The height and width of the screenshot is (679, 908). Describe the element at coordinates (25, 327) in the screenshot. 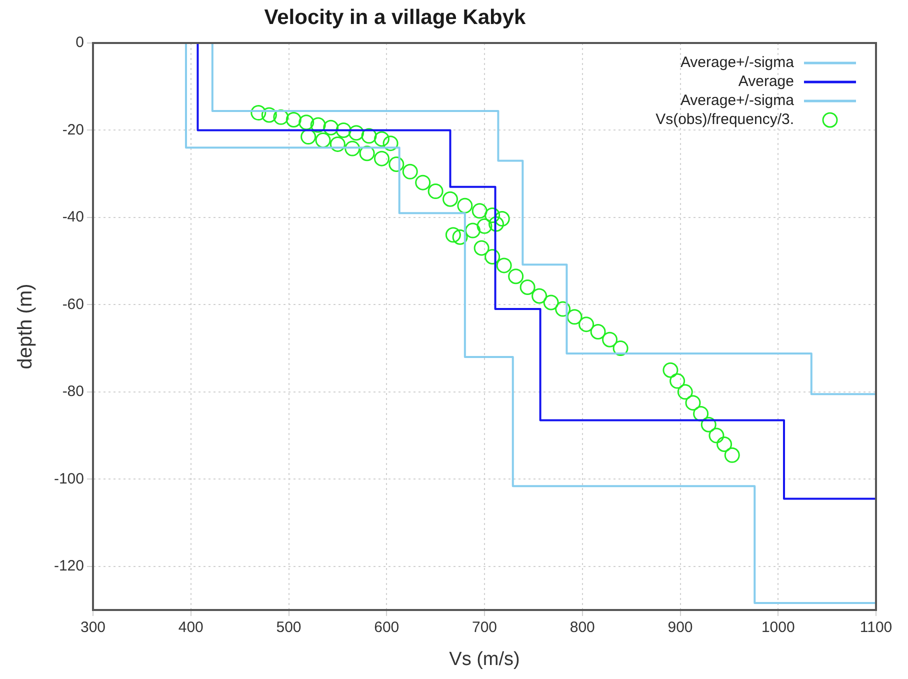

I see `y-axis-title: depth (m)` at that location.